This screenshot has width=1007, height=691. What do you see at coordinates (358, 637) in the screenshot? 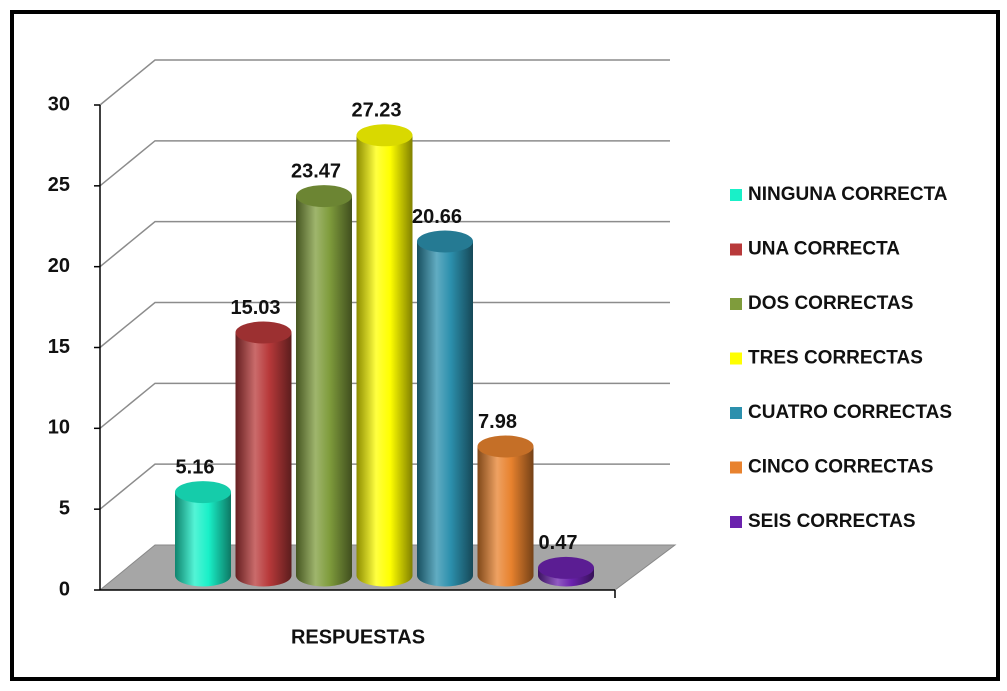
I see `x-category-label: RESPUESTAS` at bounding box center [358, 637].